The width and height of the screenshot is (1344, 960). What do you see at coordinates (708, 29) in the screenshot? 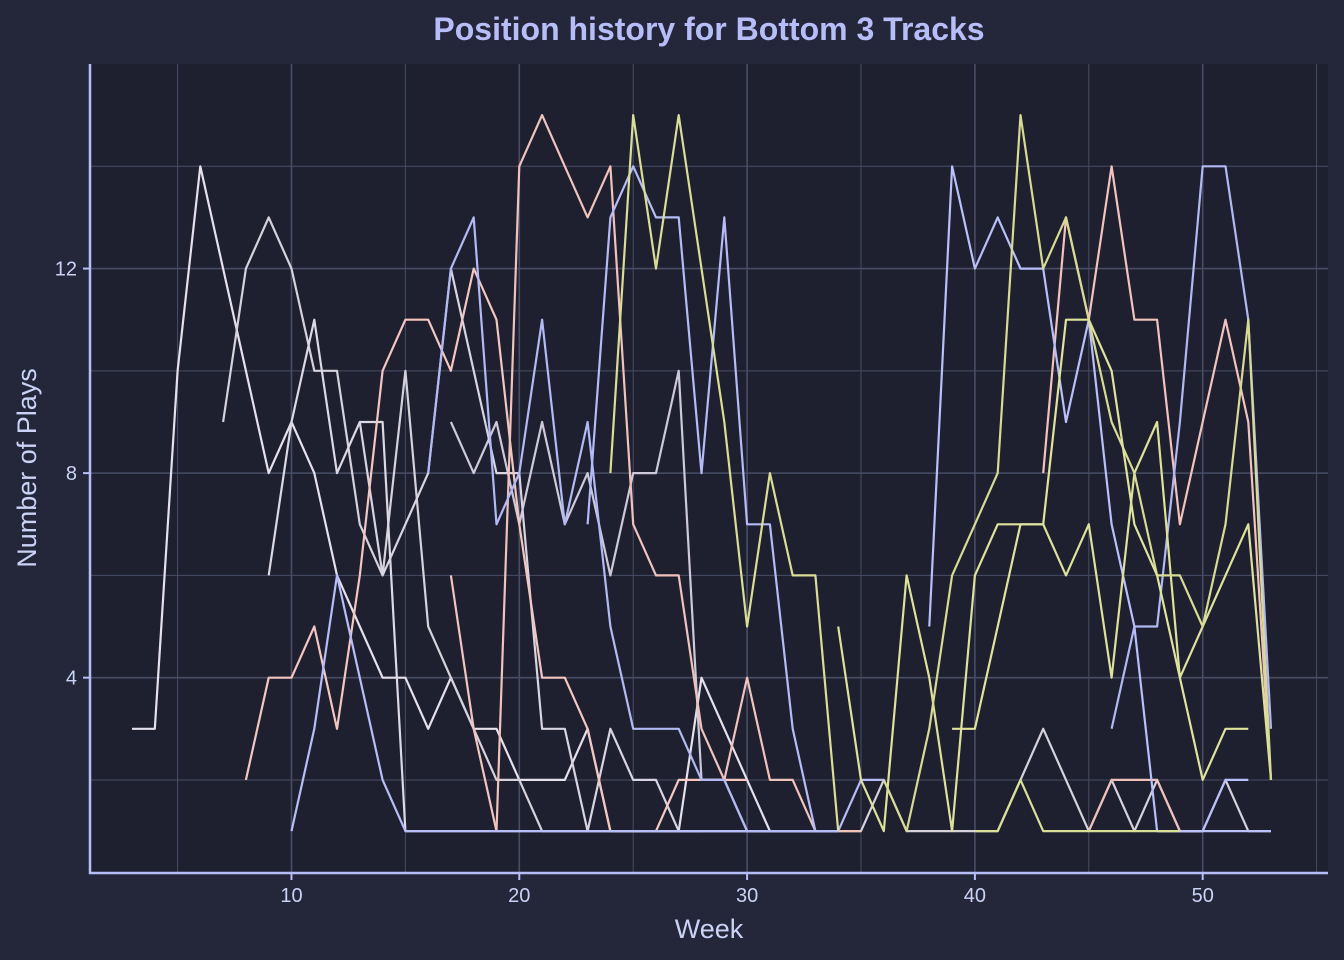
I see `chart-title: Position history for Bottom 3 Tracks` at bounding box center [708, 29].